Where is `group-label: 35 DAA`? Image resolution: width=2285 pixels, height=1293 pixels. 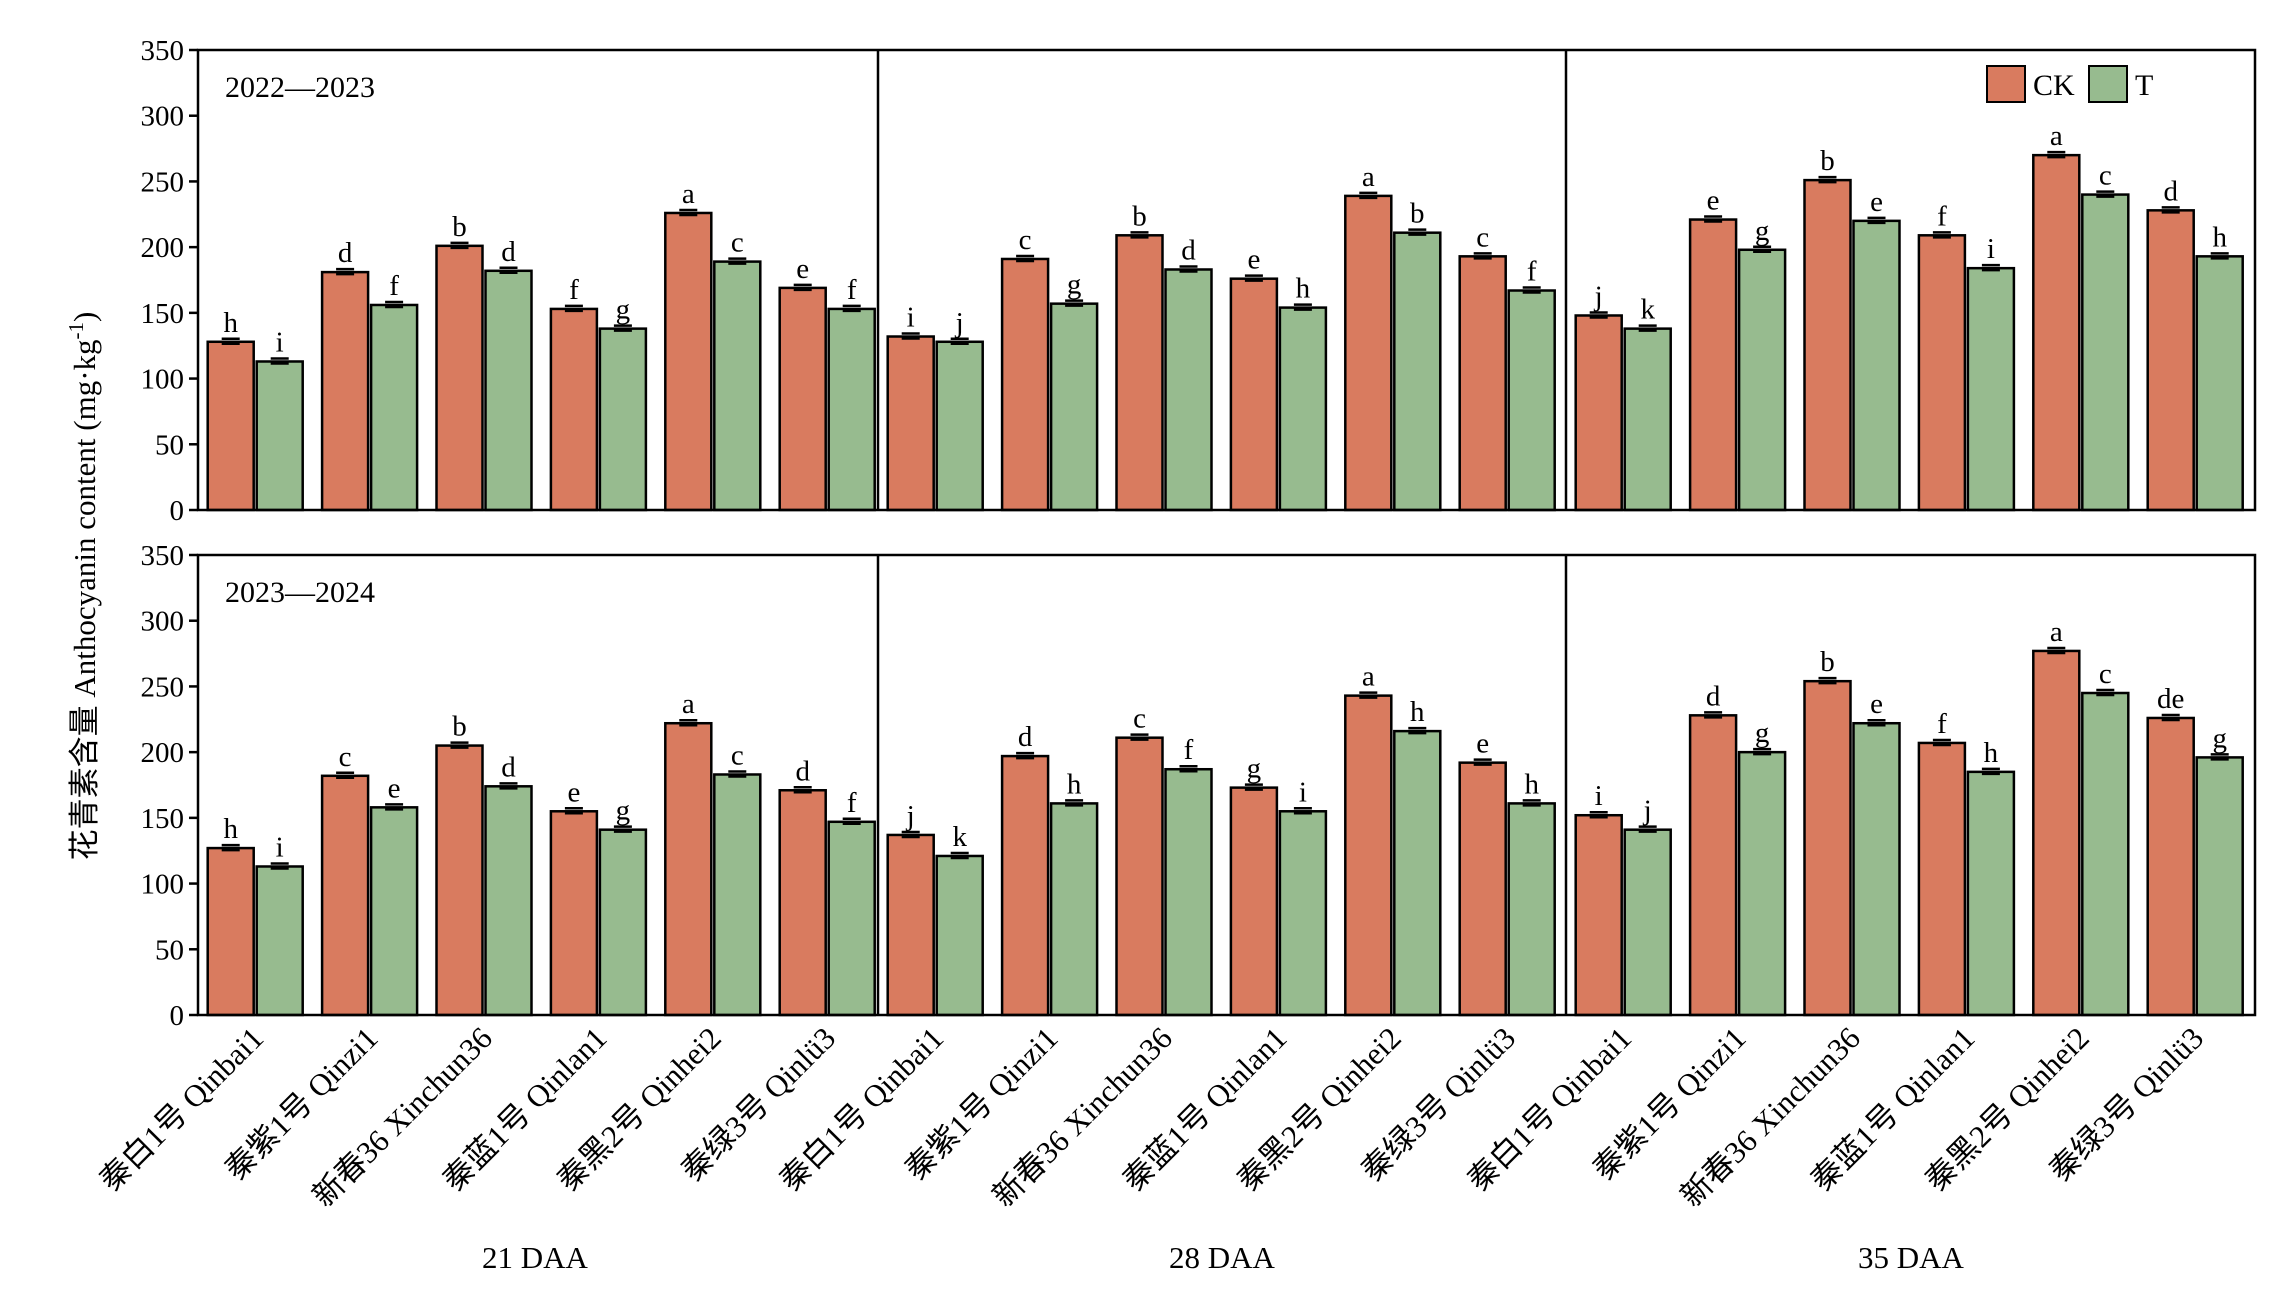 group-label: 35 DAA is located at coordinates (1911, 1257).